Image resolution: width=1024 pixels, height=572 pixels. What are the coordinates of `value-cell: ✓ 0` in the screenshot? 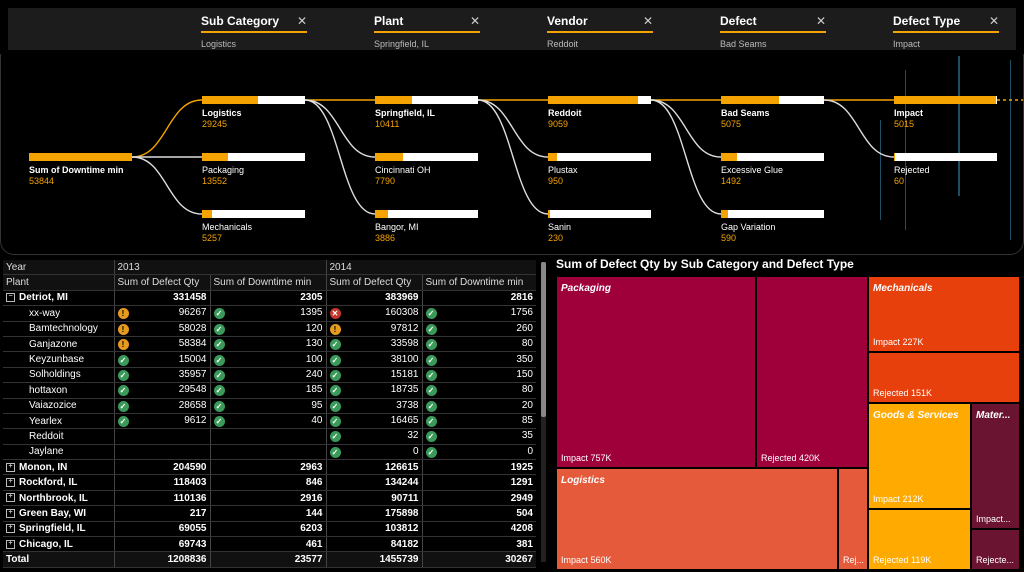 It's located at (373, 452).